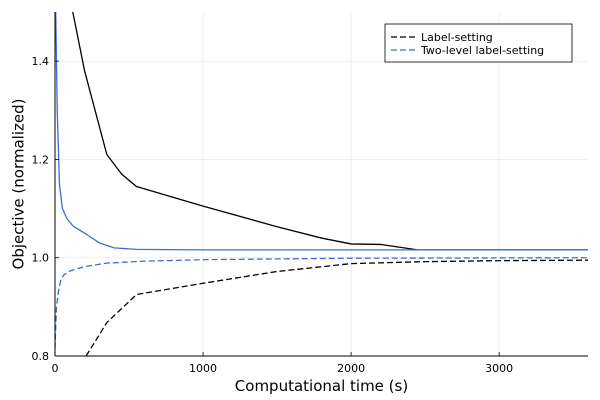 This screenshot has width=600, height=400. I want to click on x-tick-label: 3000, so click(499, 368).